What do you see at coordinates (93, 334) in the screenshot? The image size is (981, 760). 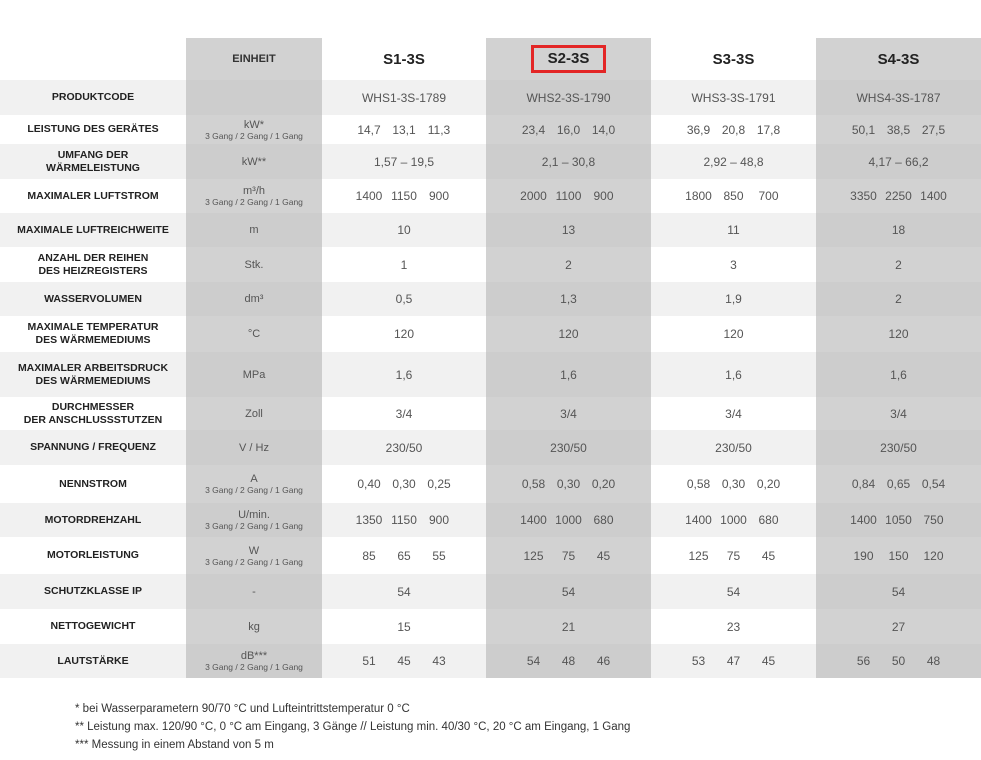 I see `row-label: MAXIMALE TEMPERATUR DES WÄRMEMEDIUMS` at bounding box center [93, 334].